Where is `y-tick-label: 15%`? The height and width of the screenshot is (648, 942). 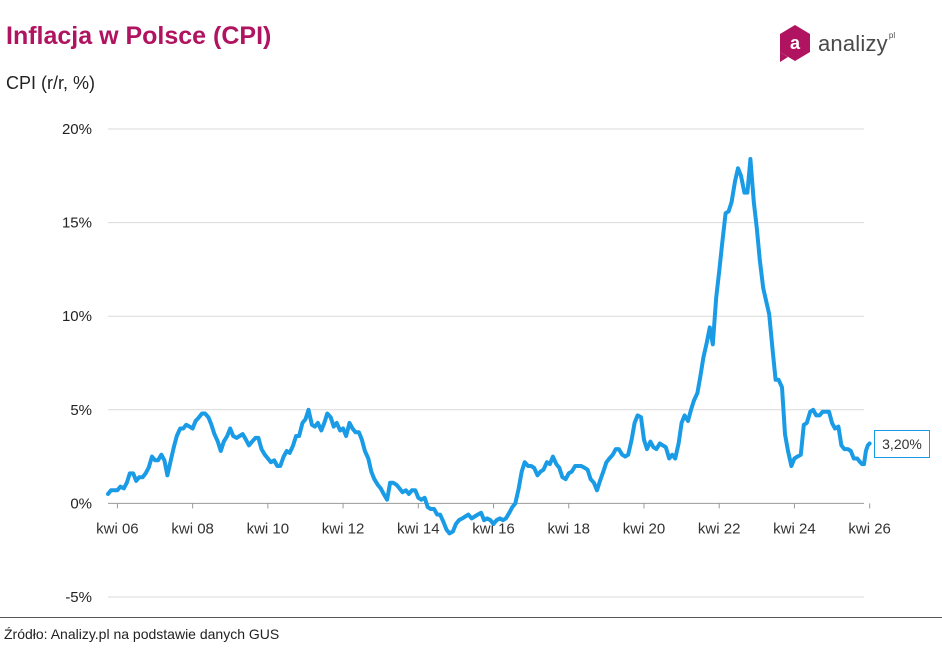
y-tick-label: 15% is located at coordinates (77, 223).